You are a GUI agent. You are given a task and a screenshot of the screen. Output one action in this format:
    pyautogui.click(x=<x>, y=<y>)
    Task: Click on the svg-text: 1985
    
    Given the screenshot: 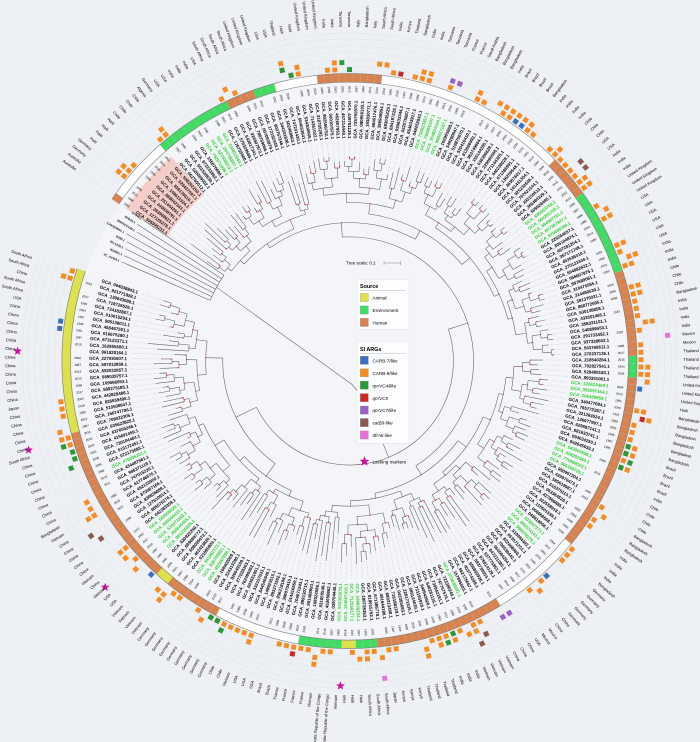 What is the action you would take?
    pyautogui.click(x=83, y=412)
    